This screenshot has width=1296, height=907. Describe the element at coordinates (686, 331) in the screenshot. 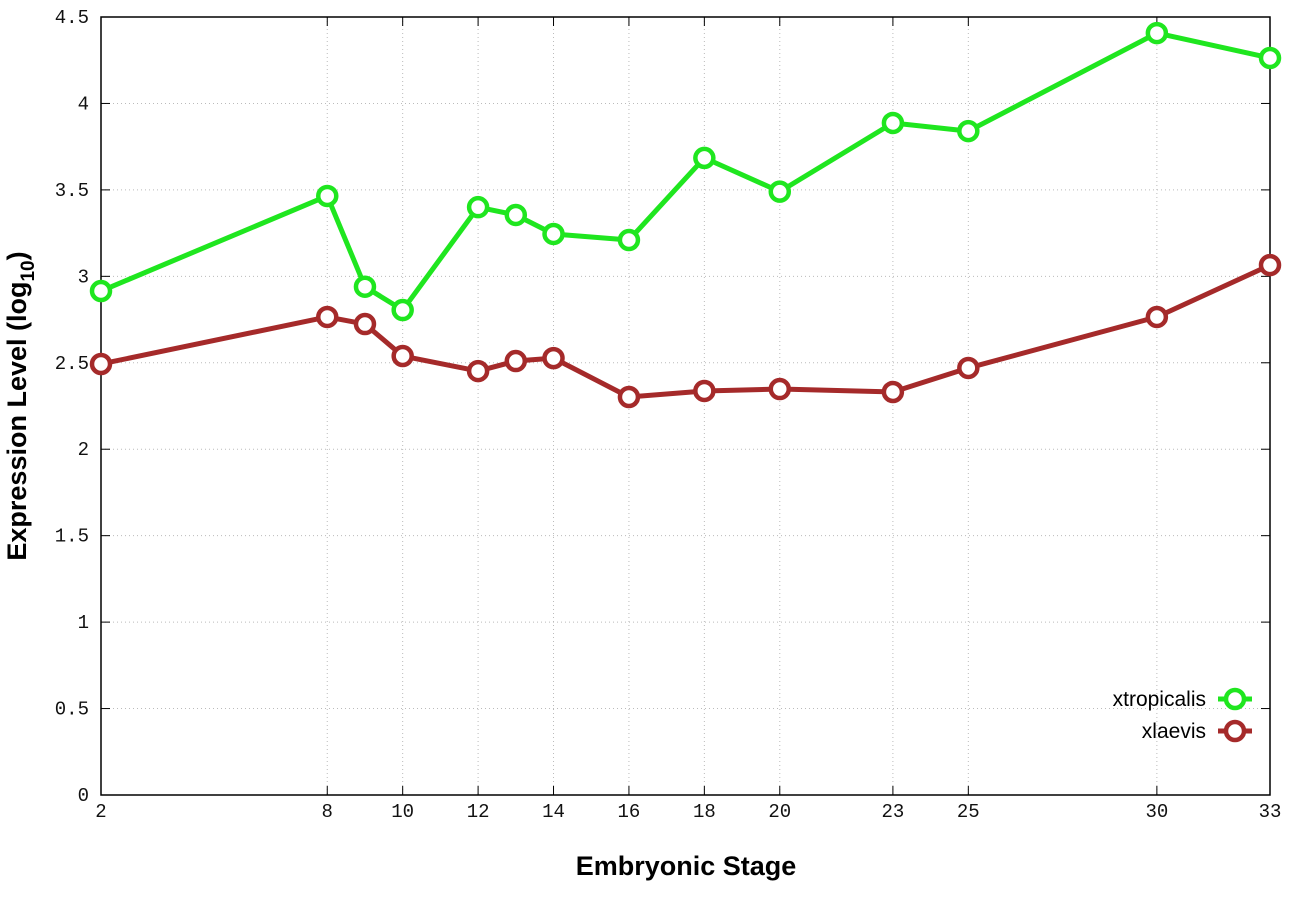

I see `series-line` at that location.